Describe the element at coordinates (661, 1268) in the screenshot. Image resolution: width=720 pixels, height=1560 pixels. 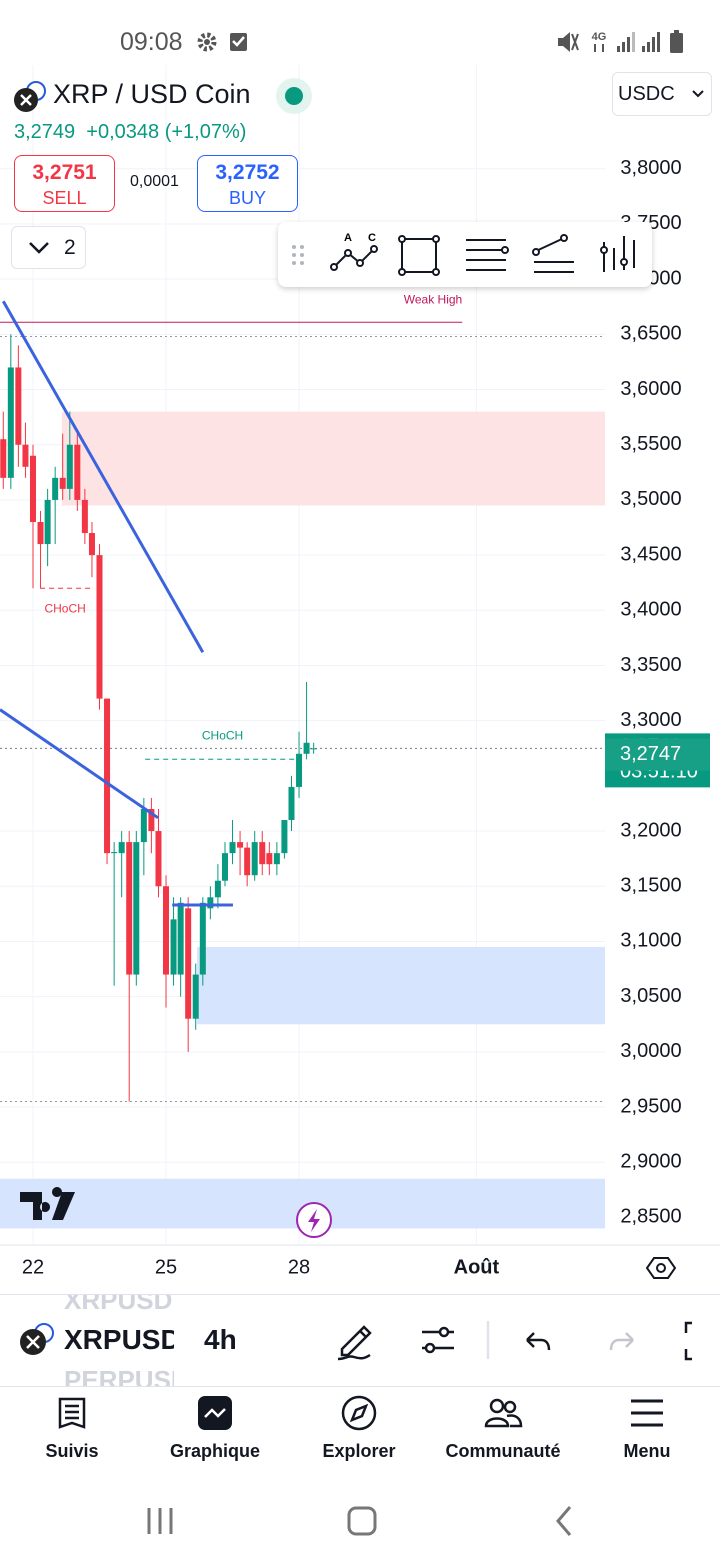
I see `settings-icon` at that location.